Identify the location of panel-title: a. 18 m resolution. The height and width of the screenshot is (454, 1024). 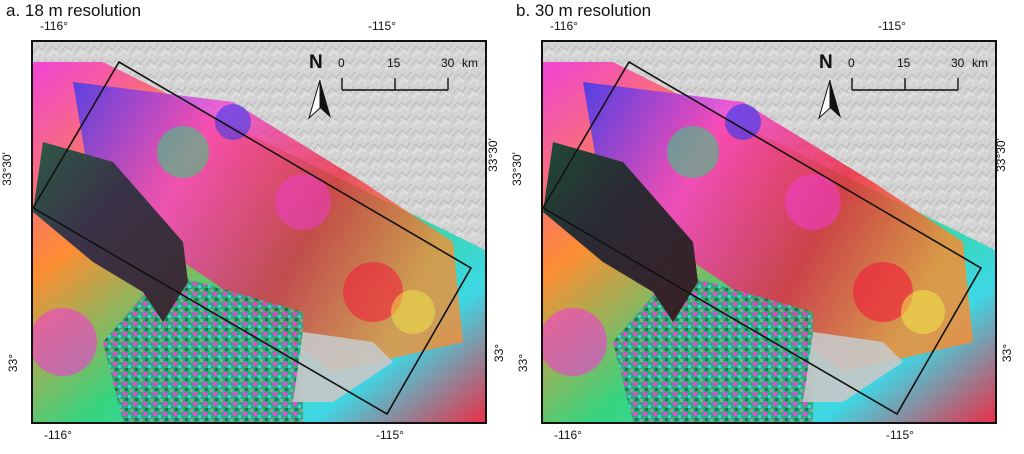
(74, 10).